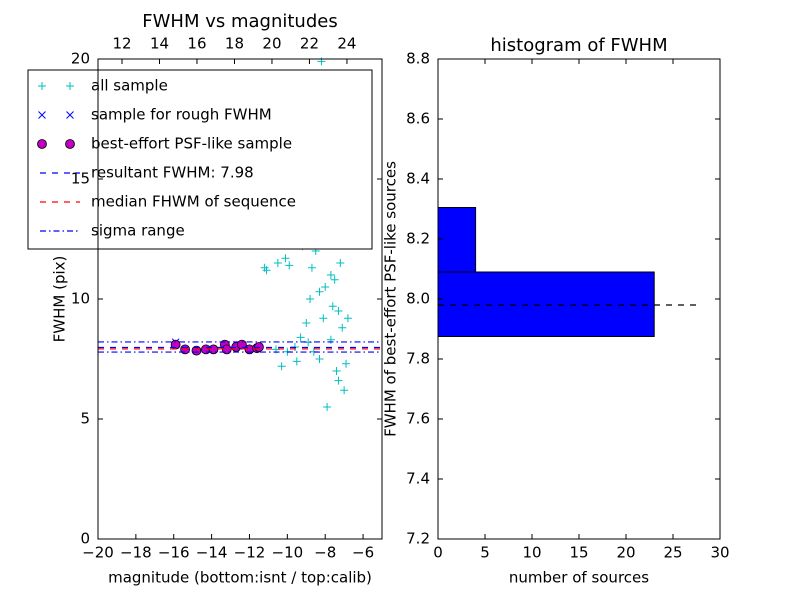 The height and width of the screenshot is (600, 800). What do you see at coordinates (250, 553) in the screenshot?
I see `x-tick-label: −12` at bounding box center [250, 553].